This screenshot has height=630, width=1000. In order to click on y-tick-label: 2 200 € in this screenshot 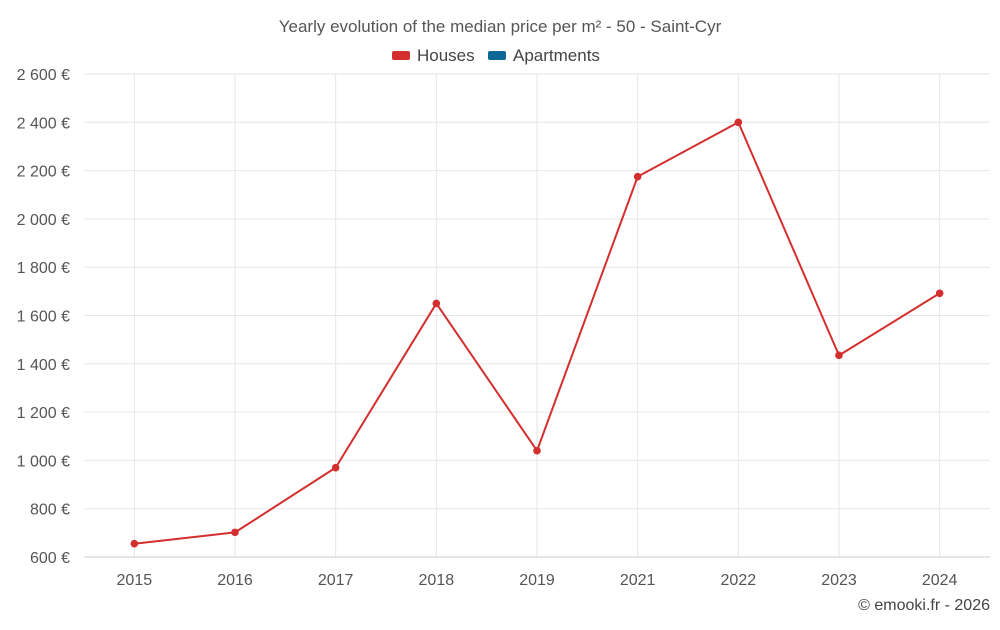, I will do `click(43, 172)`.